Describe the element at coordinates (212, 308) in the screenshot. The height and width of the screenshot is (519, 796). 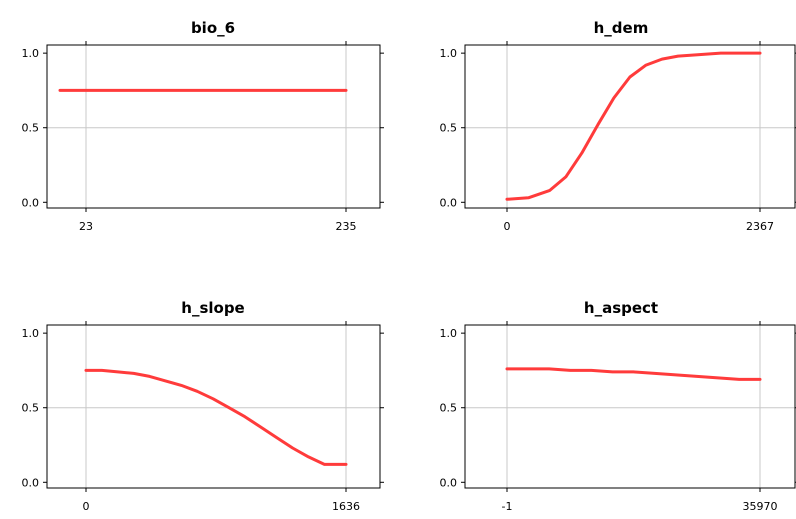
I see `chart-title: h_slope` at that location.